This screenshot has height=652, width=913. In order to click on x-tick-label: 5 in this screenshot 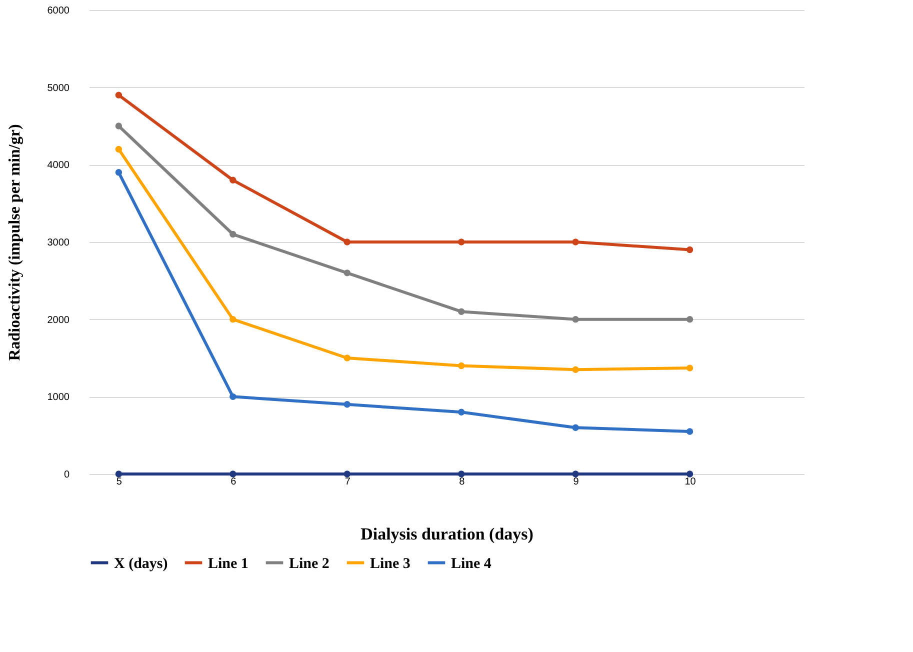, I will do `click(119, 482)`.